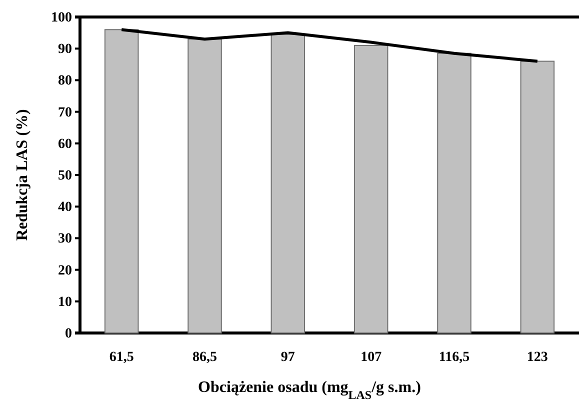  I want to click on x-tick-label: 61,5, so click(121, 357).